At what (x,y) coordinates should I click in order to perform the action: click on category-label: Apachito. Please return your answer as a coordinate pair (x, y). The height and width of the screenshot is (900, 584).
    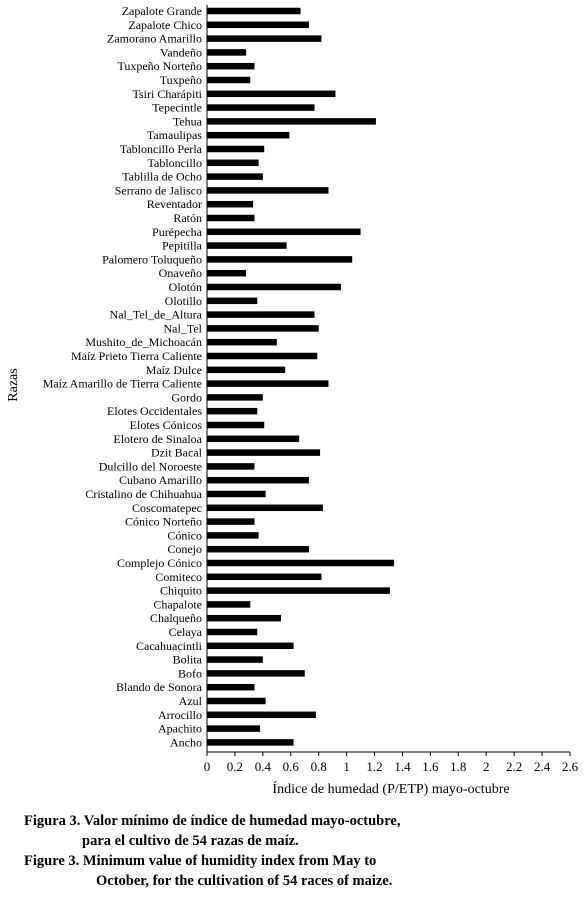
    Looking at the image, I should click on (180, 729).